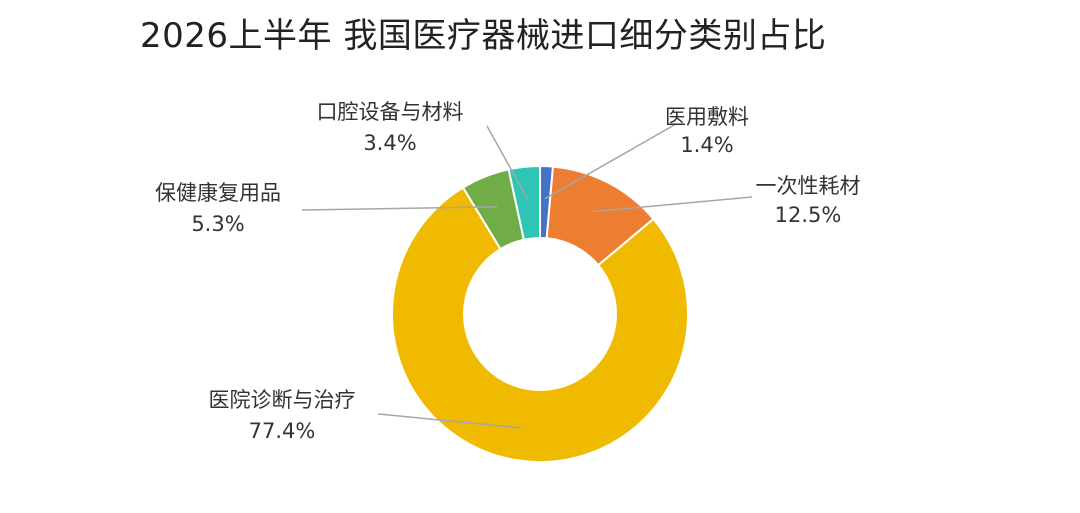  What do you see at coordinates (282, 431) in the screenshot?
I see `slice-percent-label: 77.4%` at bounding box center [282, 431].